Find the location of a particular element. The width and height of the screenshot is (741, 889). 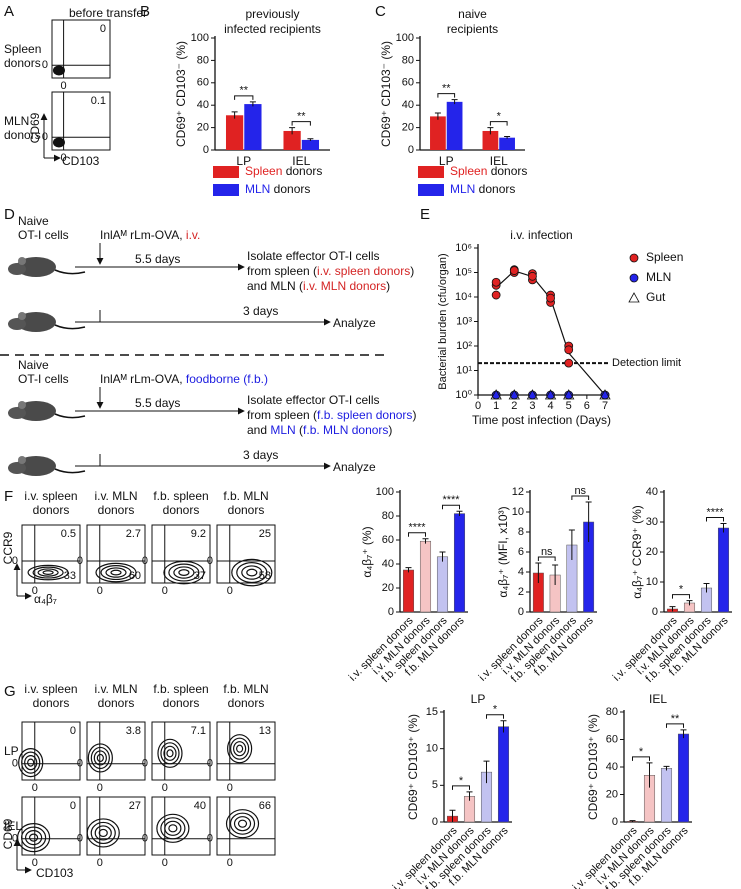

y-tick-label: 20 is located at coordinates (388, 588).